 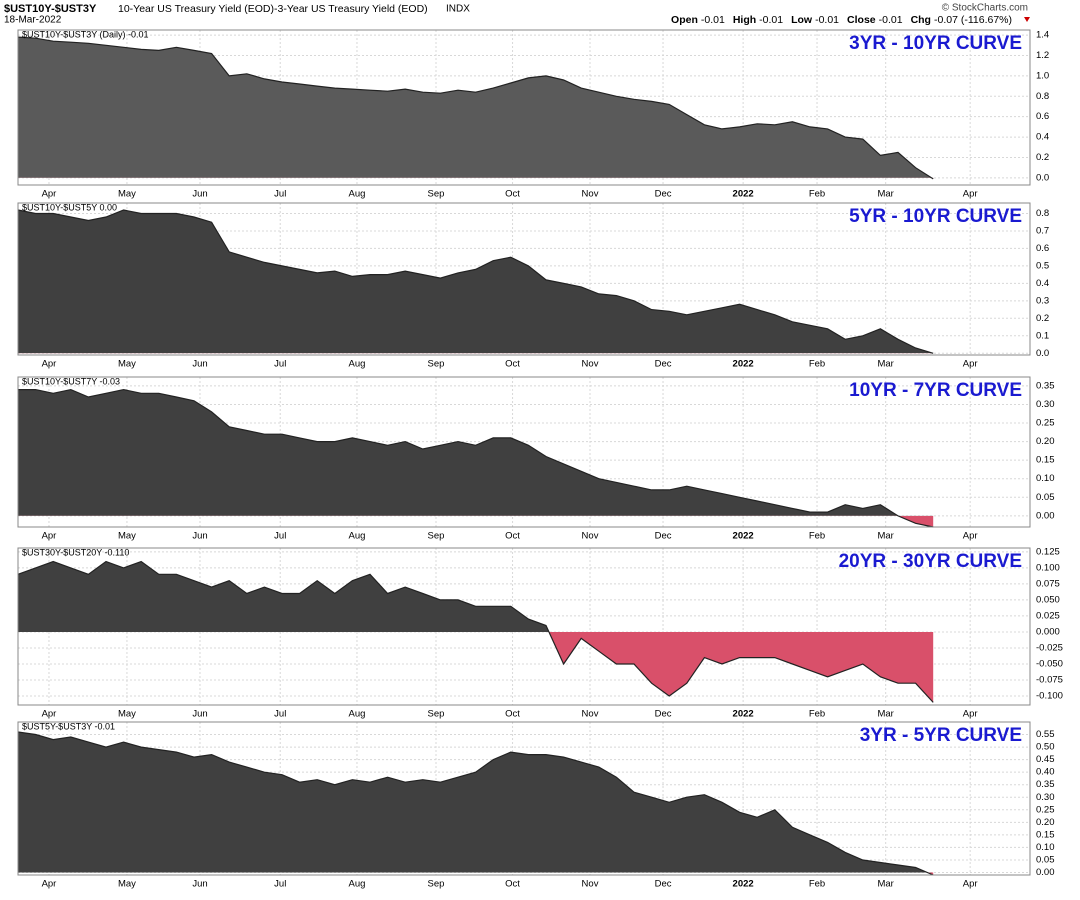 What do you see at coordinates (1045, 497) in the screenshot?
I see `y-tick-label: 0.05` at bounding box center [1045, 497].